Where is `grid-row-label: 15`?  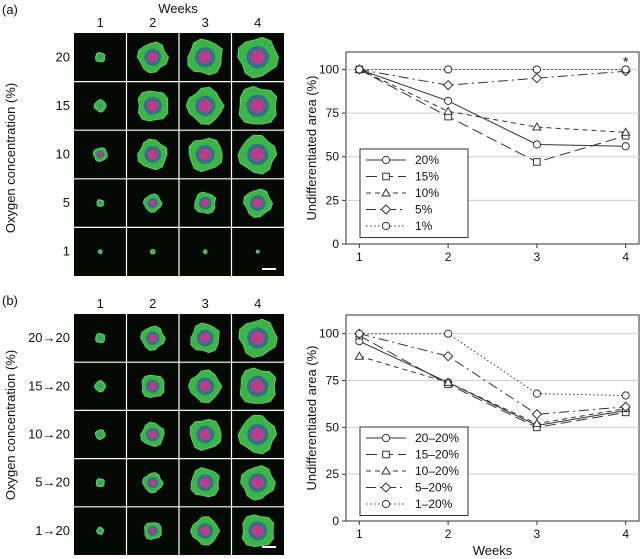
grid-row-label: 15 is located at coordinates (63, 105).